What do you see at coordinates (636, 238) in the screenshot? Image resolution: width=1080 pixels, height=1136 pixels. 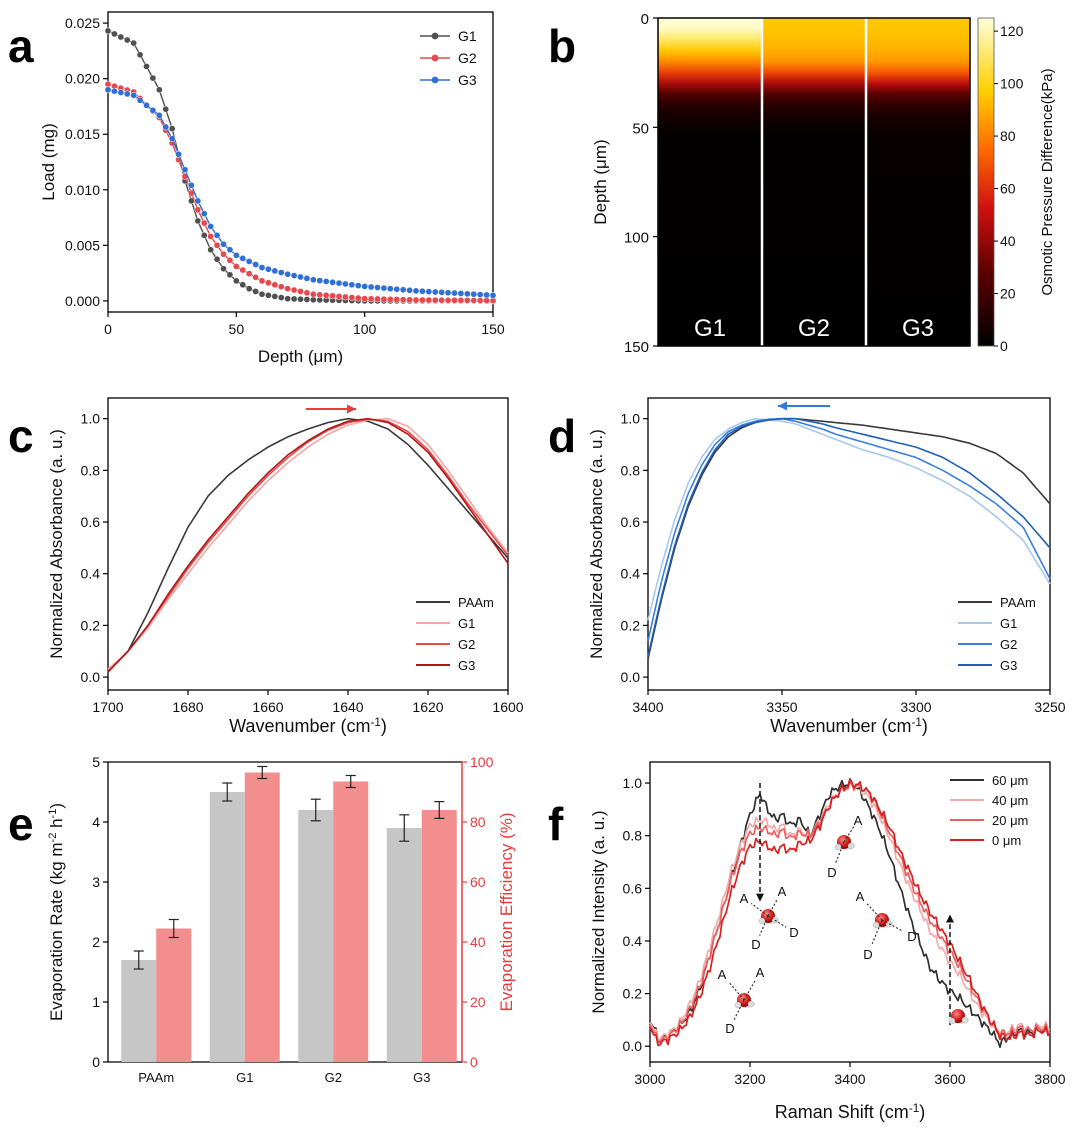 I see `panel-b-ytick-label: 100` at bounding box center [636, 238].